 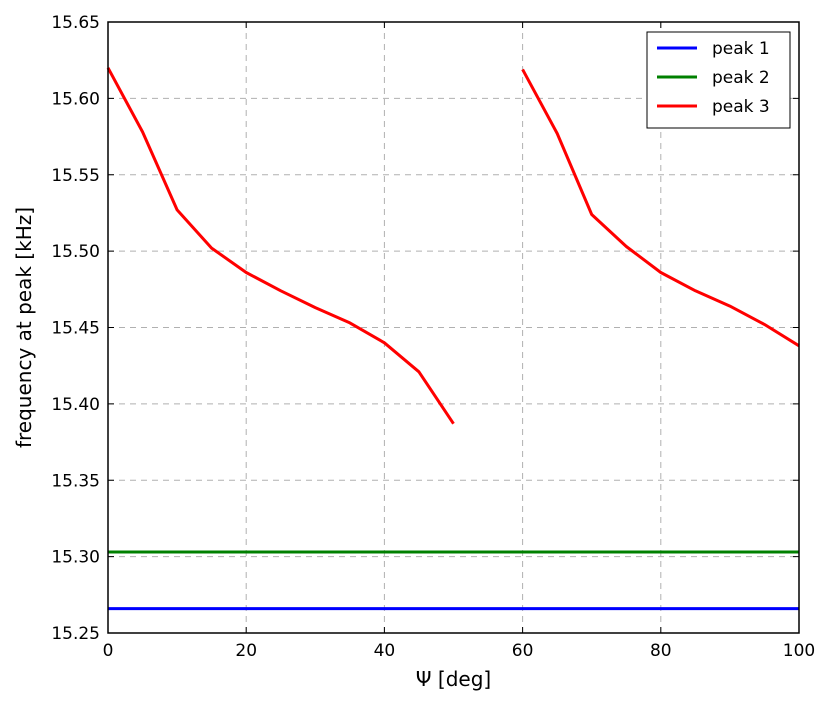 What do you see at coordinates (75, 558) in the screenshot?
I see `y-tick-label: 15.30` at bounding box center [75, 558].